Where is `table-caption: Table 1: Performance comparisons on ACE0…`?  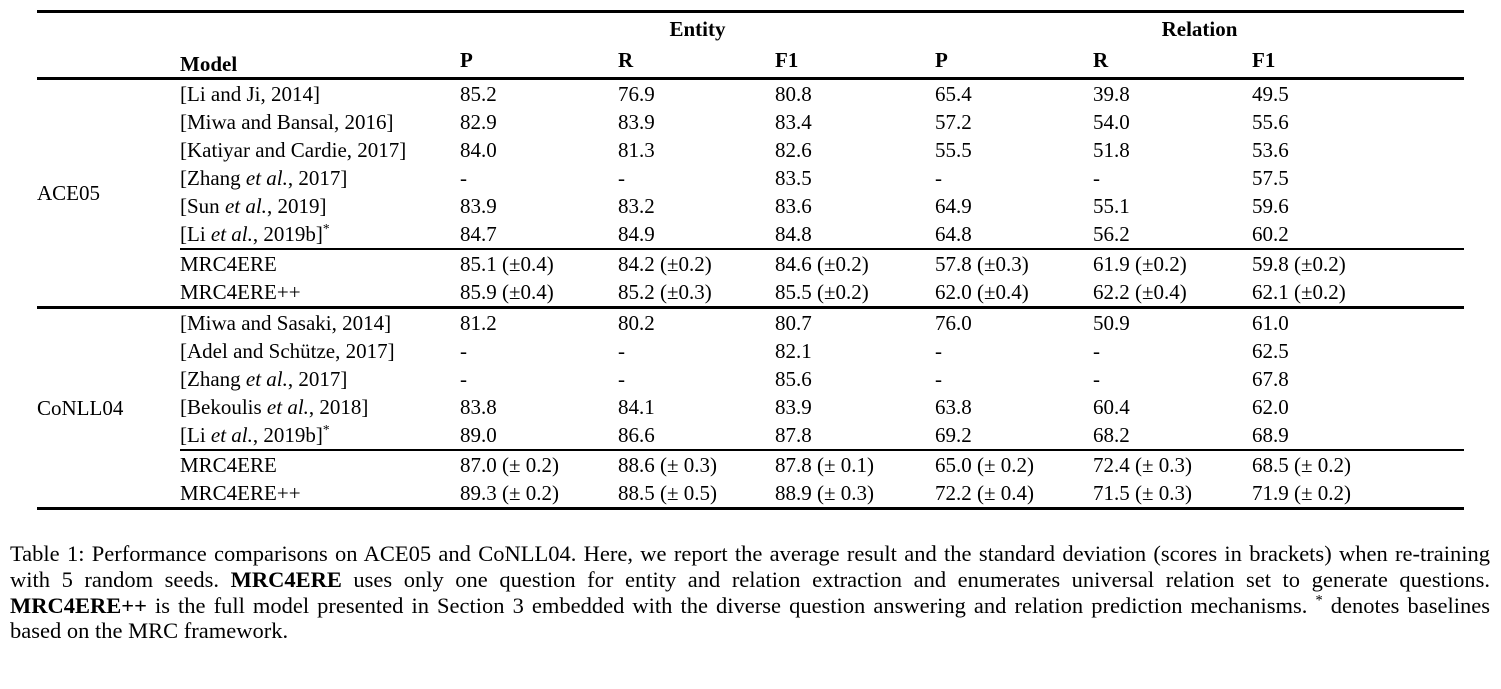 table-caption: Table 1: Performance comparisons on ACE0… is located at coordinates (750, 592).